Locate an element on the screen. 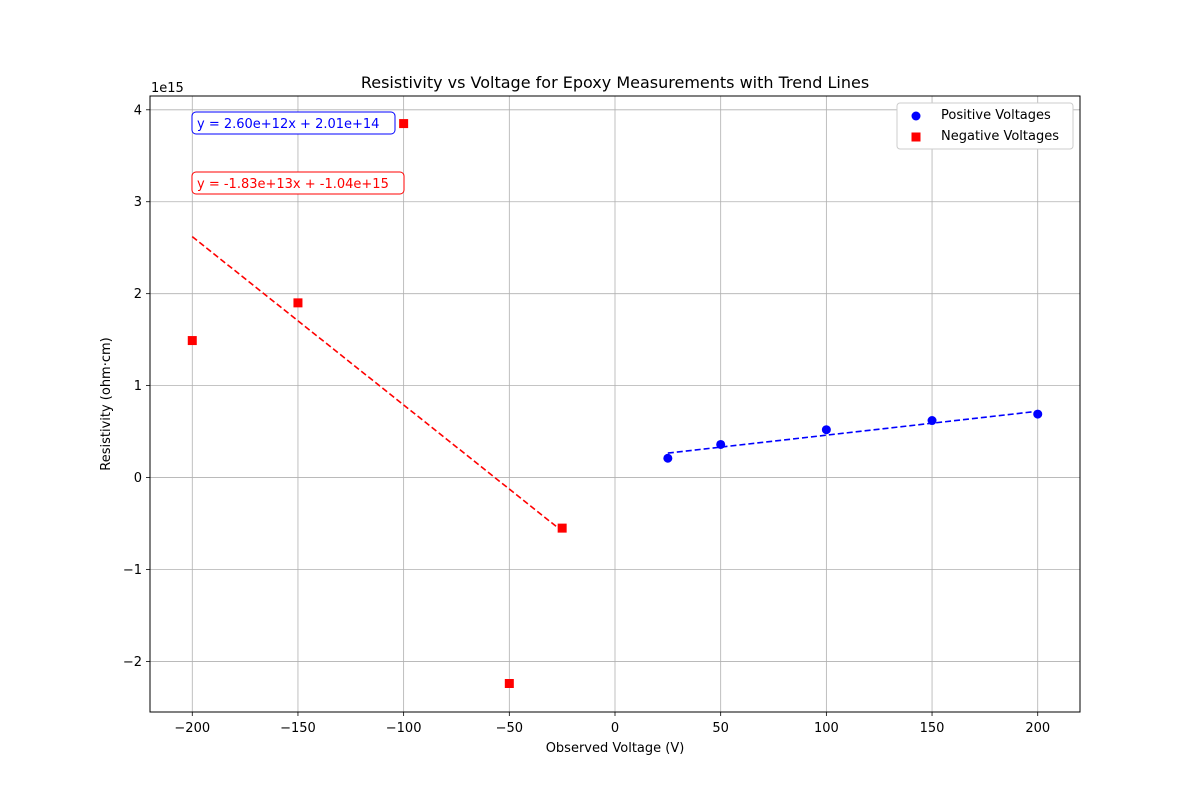 Image resolution: width=1200 pixels, height=800 pixels. legend-label-positive: Positive Voltages is located at coordinates (996, 115).